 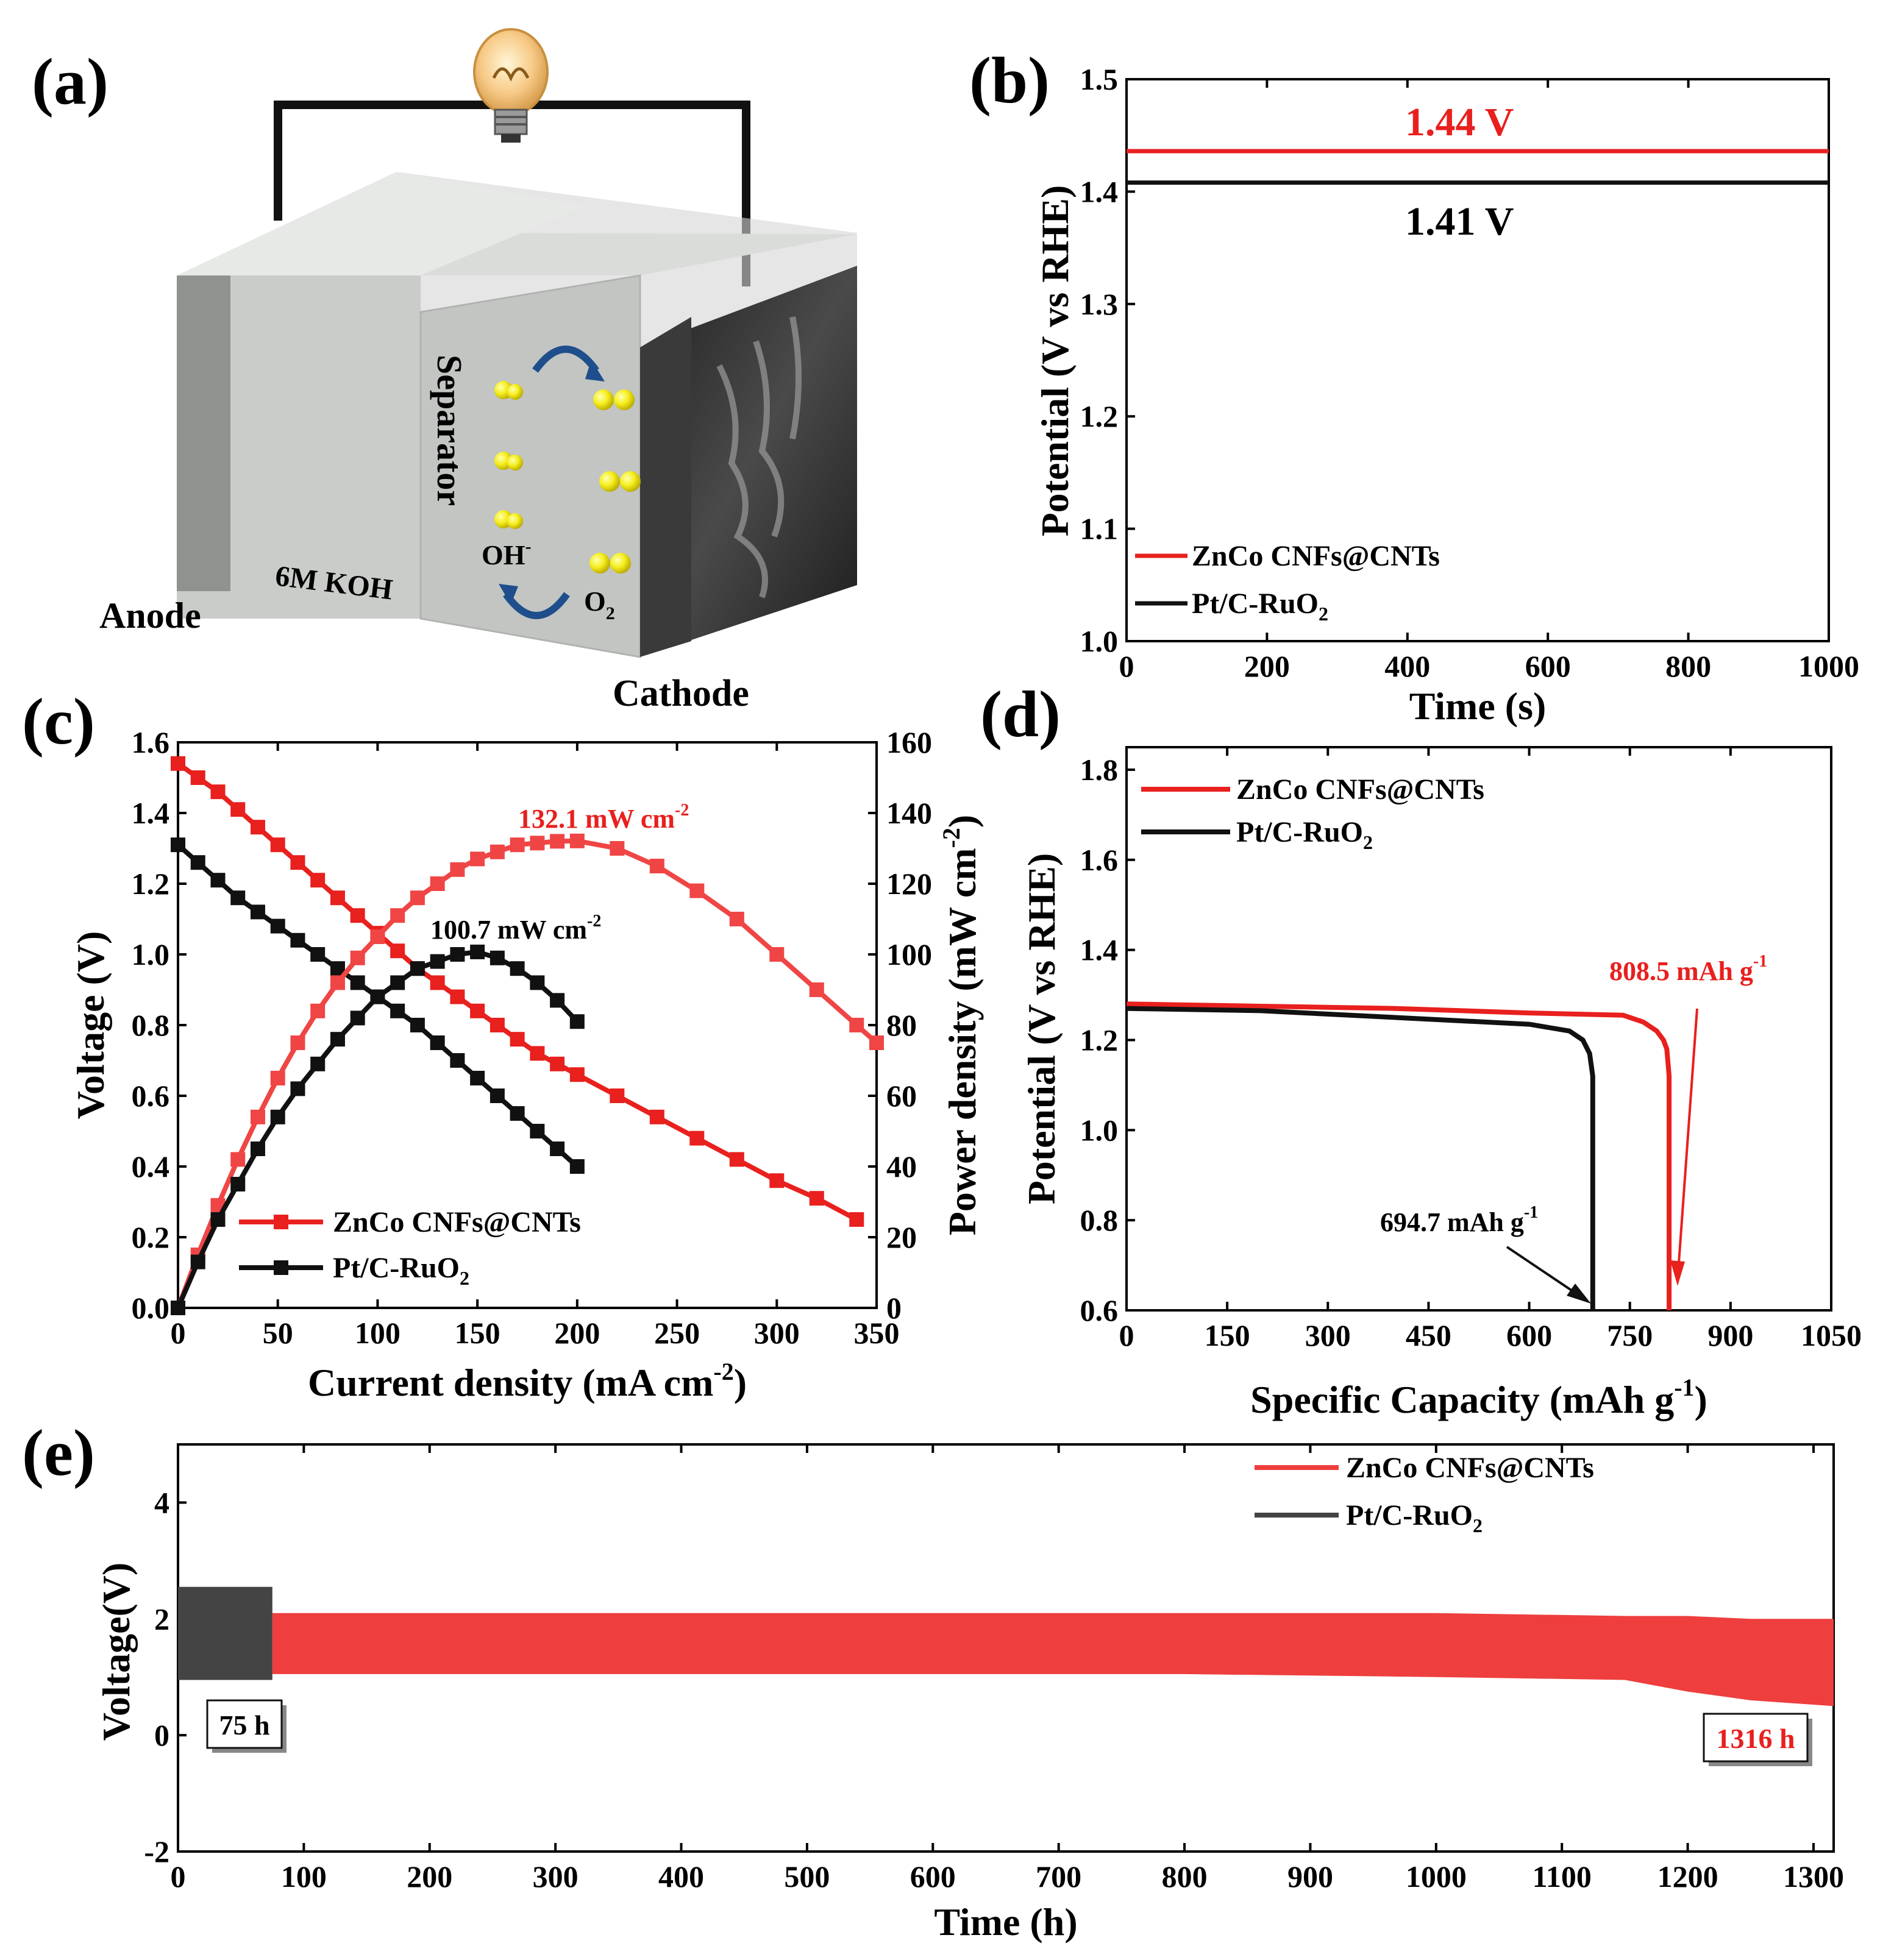 I want to click on c-ytick-label: 1.0, so click(x=151, y=954).